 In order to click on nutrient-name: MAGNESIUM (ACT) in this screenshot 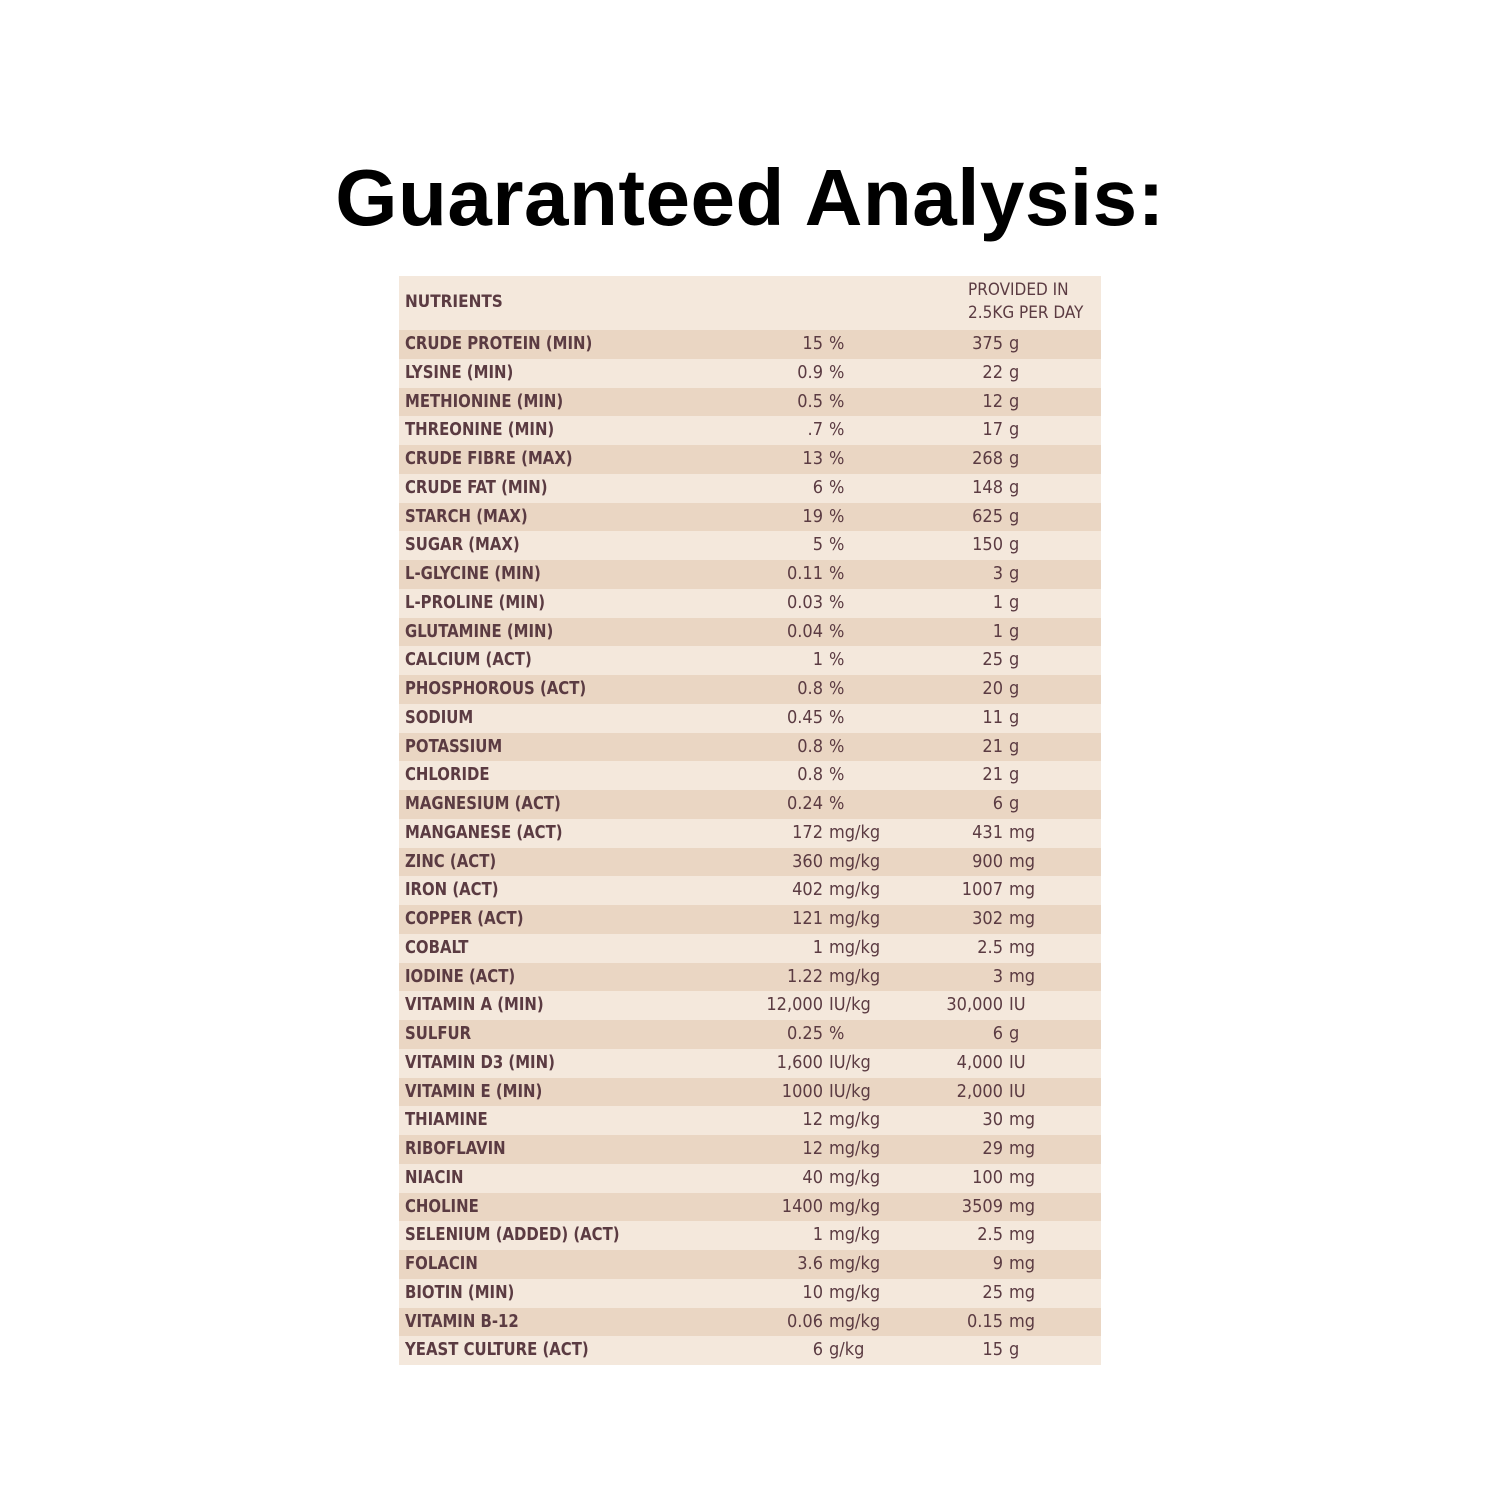, I will do `click(483, 803)`.